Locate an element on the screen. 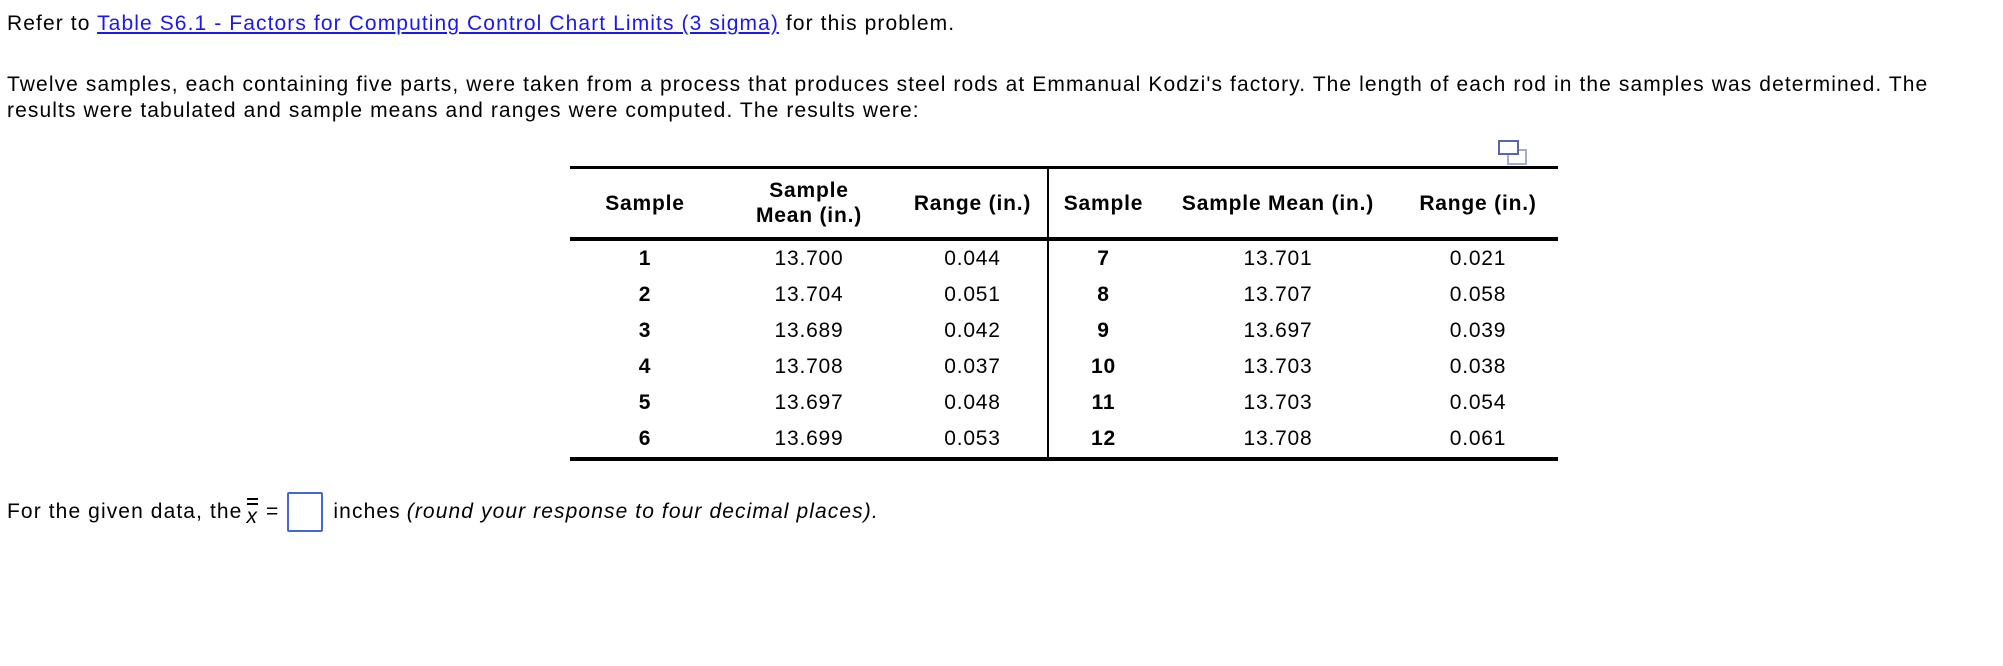 This screenshot has height=666, width=2003. mean-header-line2: Mean (in.) is located at coordinates (809, 215).